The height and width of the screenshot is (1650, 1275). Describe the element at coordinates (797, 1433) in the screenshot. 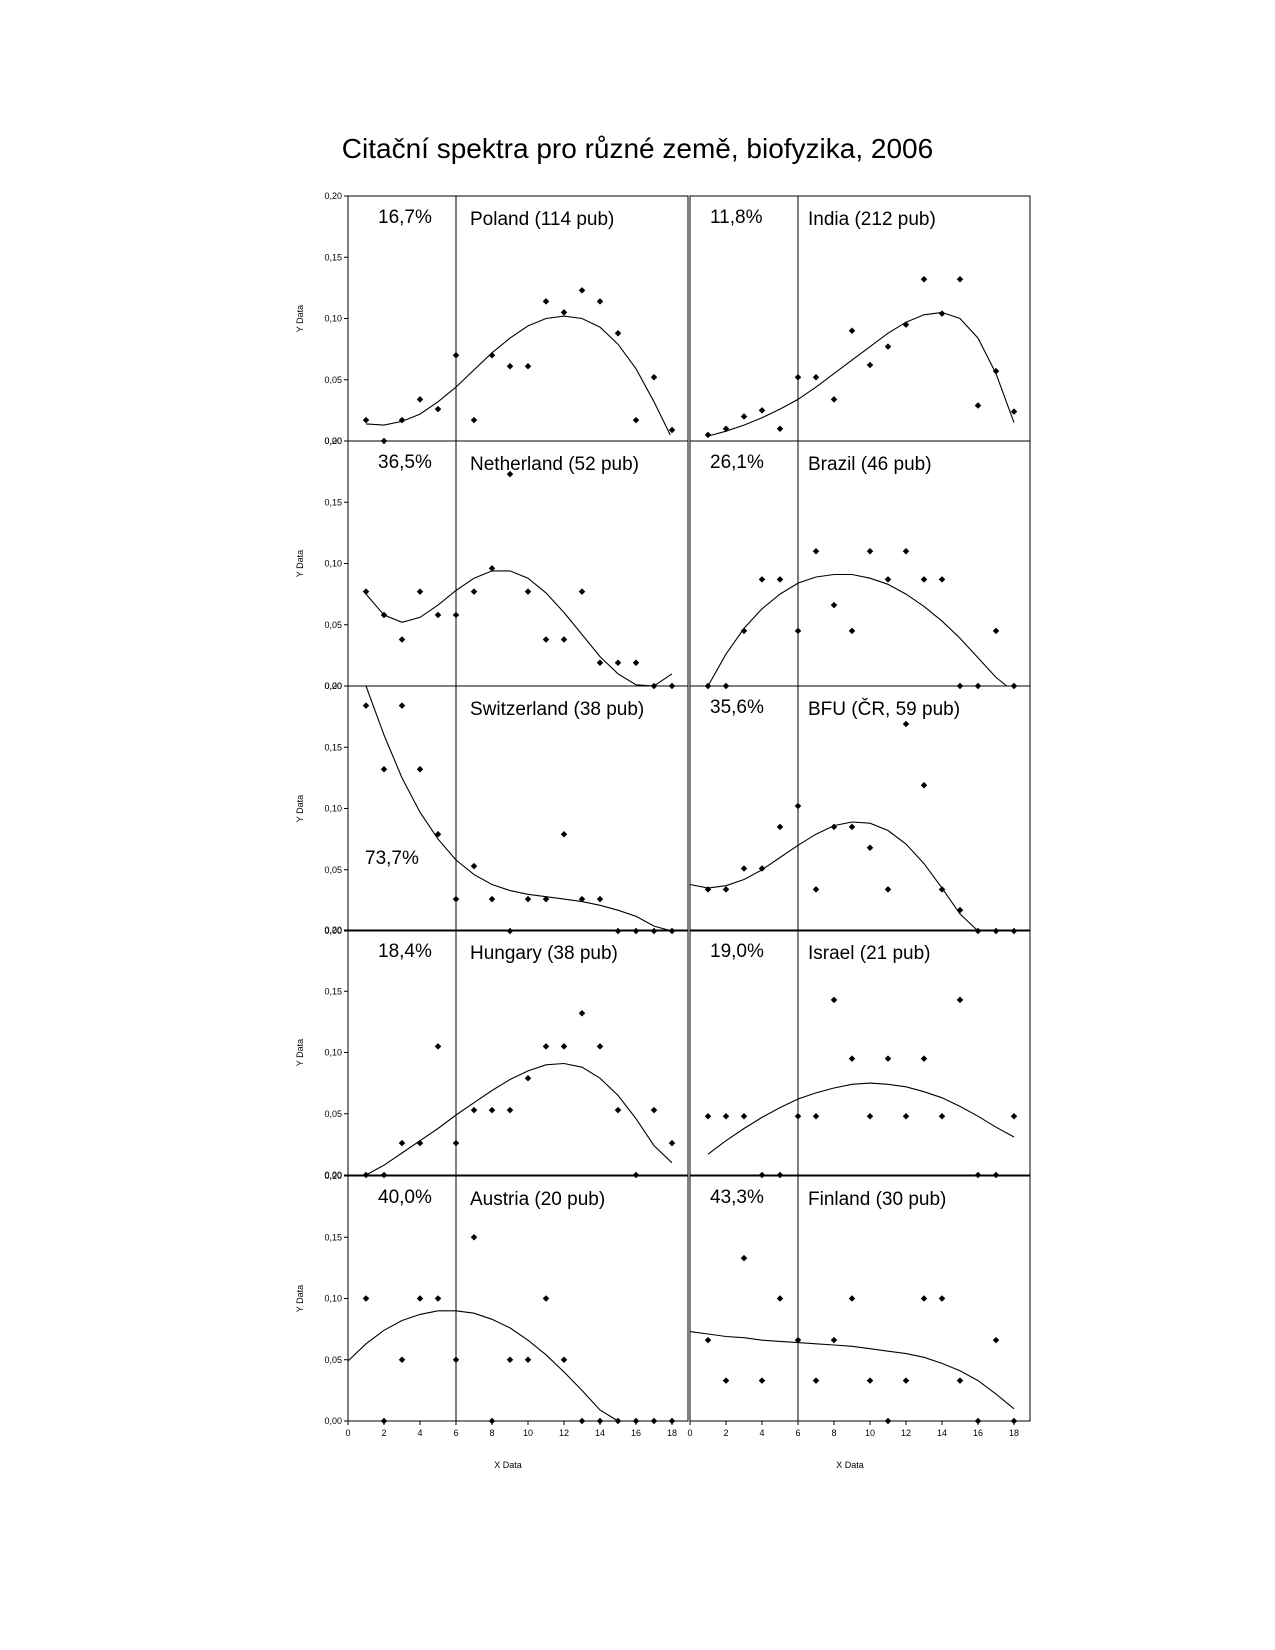

I see `x-tick-label: 6` at that location.